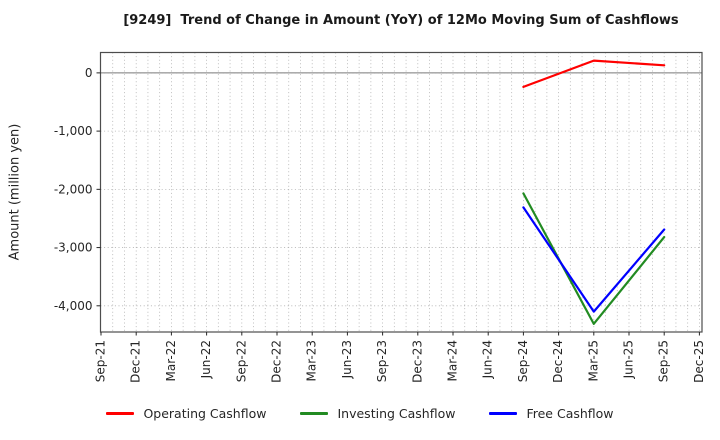 This screenshot has width=720, height=440. Describe the element at coordinates (503, 413) in the screenshot. I see `legend-swatch-free` at that location.